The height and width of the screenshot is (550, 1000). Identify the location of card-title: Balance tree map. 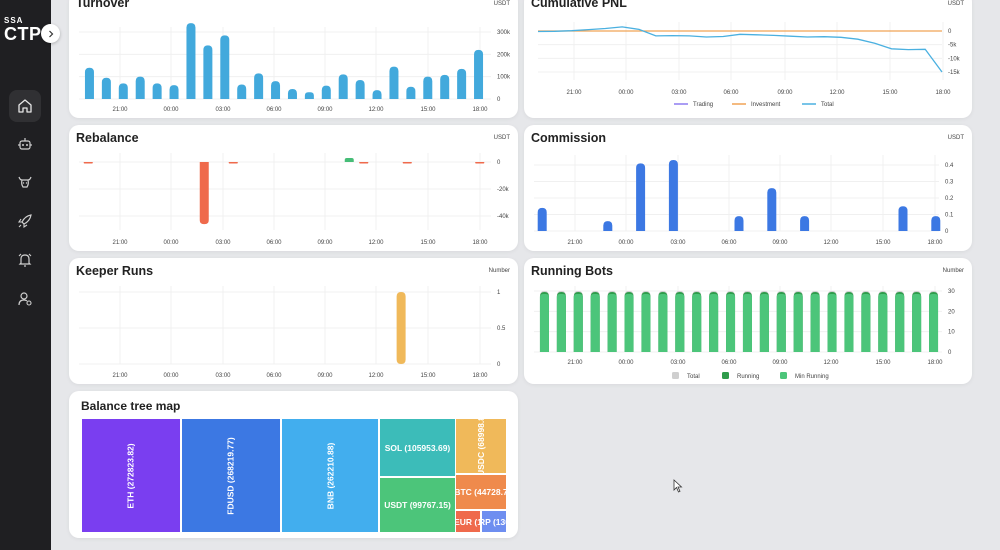
(131, 406).